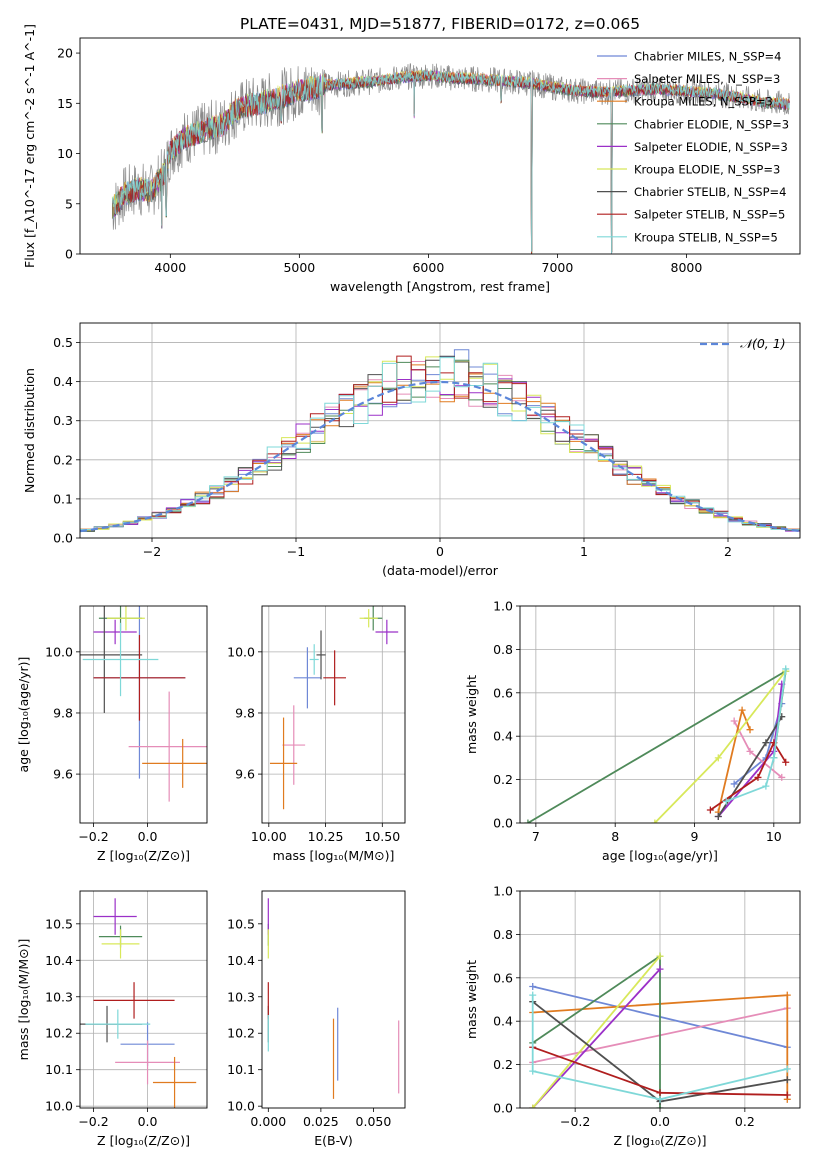 Image resolution: width=819 pixels, height=1170 pixels. Describe the element at coordinates (23, 715) in the screenshot. I see `y-axis-label: age [log₁₀(age/yr)]` at that location.